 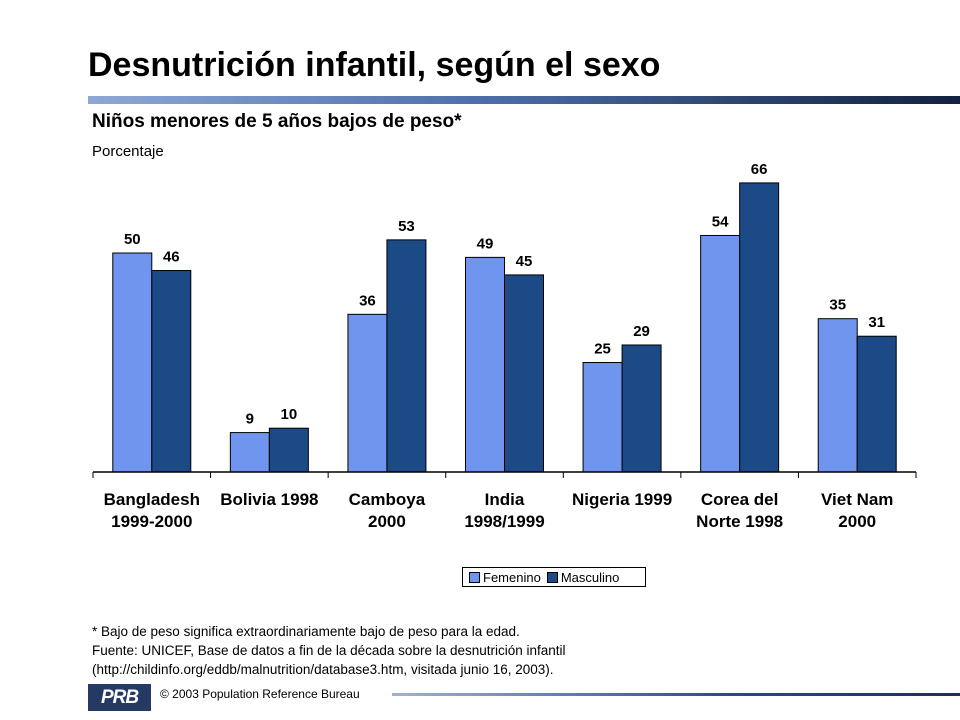 What do you see at coordinates (622, 499) in the screenshot?
I see `category-label-4: Nigeria 1999` at bounding box center [622, 499].